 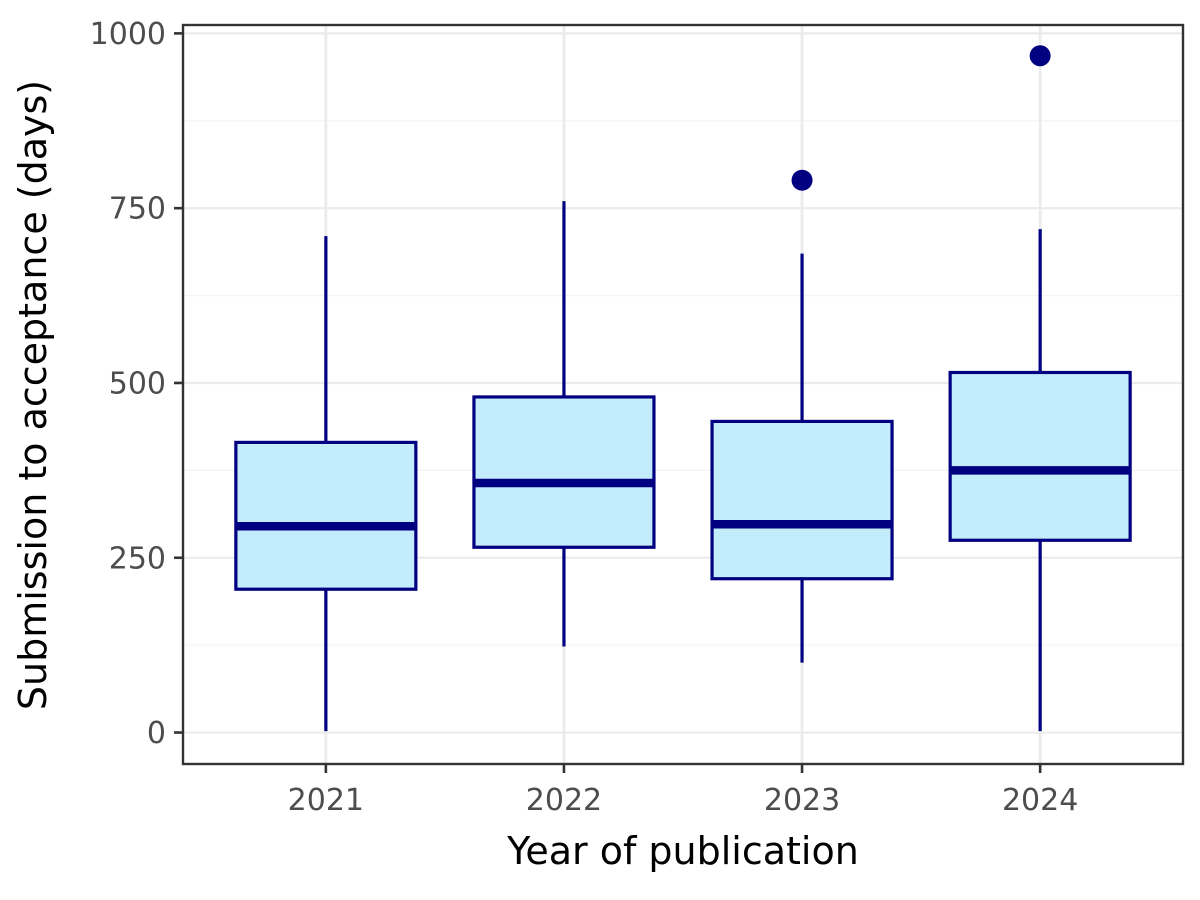 What do you see at coordinates (128, 34) in the screenshot?
I see `y-tick-label-1000: 1000` at bounding box center [128, 34].